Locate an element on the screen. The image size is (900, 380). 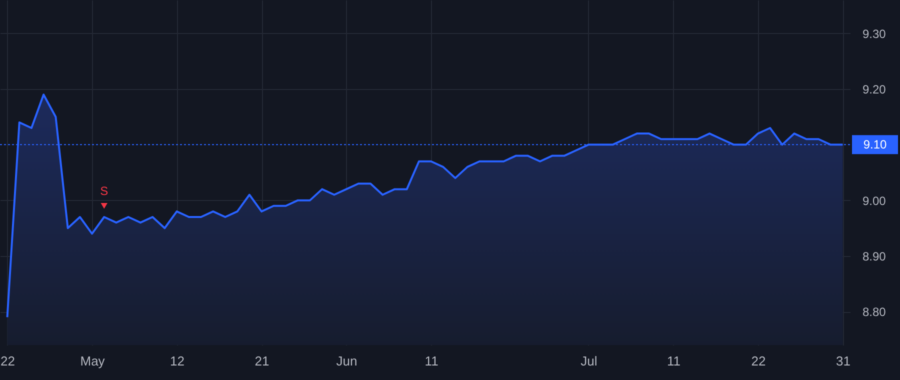
x-tick-label: May is located at coordinates (93, 361).